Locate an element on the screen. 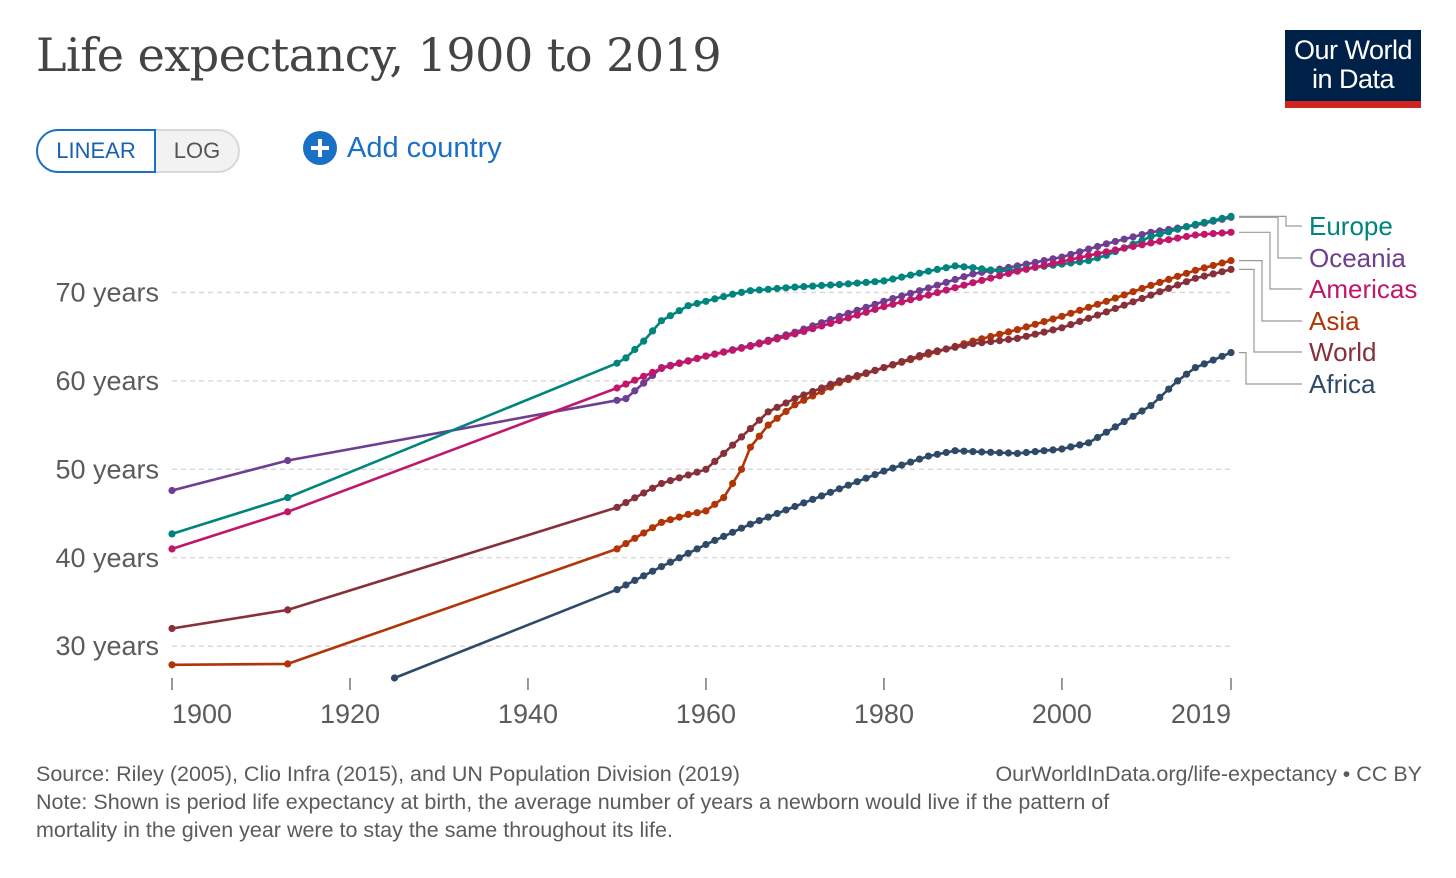 This screenshot has height=878, width=1456. legend-label-world: World is located at coordinates (1342, 352).